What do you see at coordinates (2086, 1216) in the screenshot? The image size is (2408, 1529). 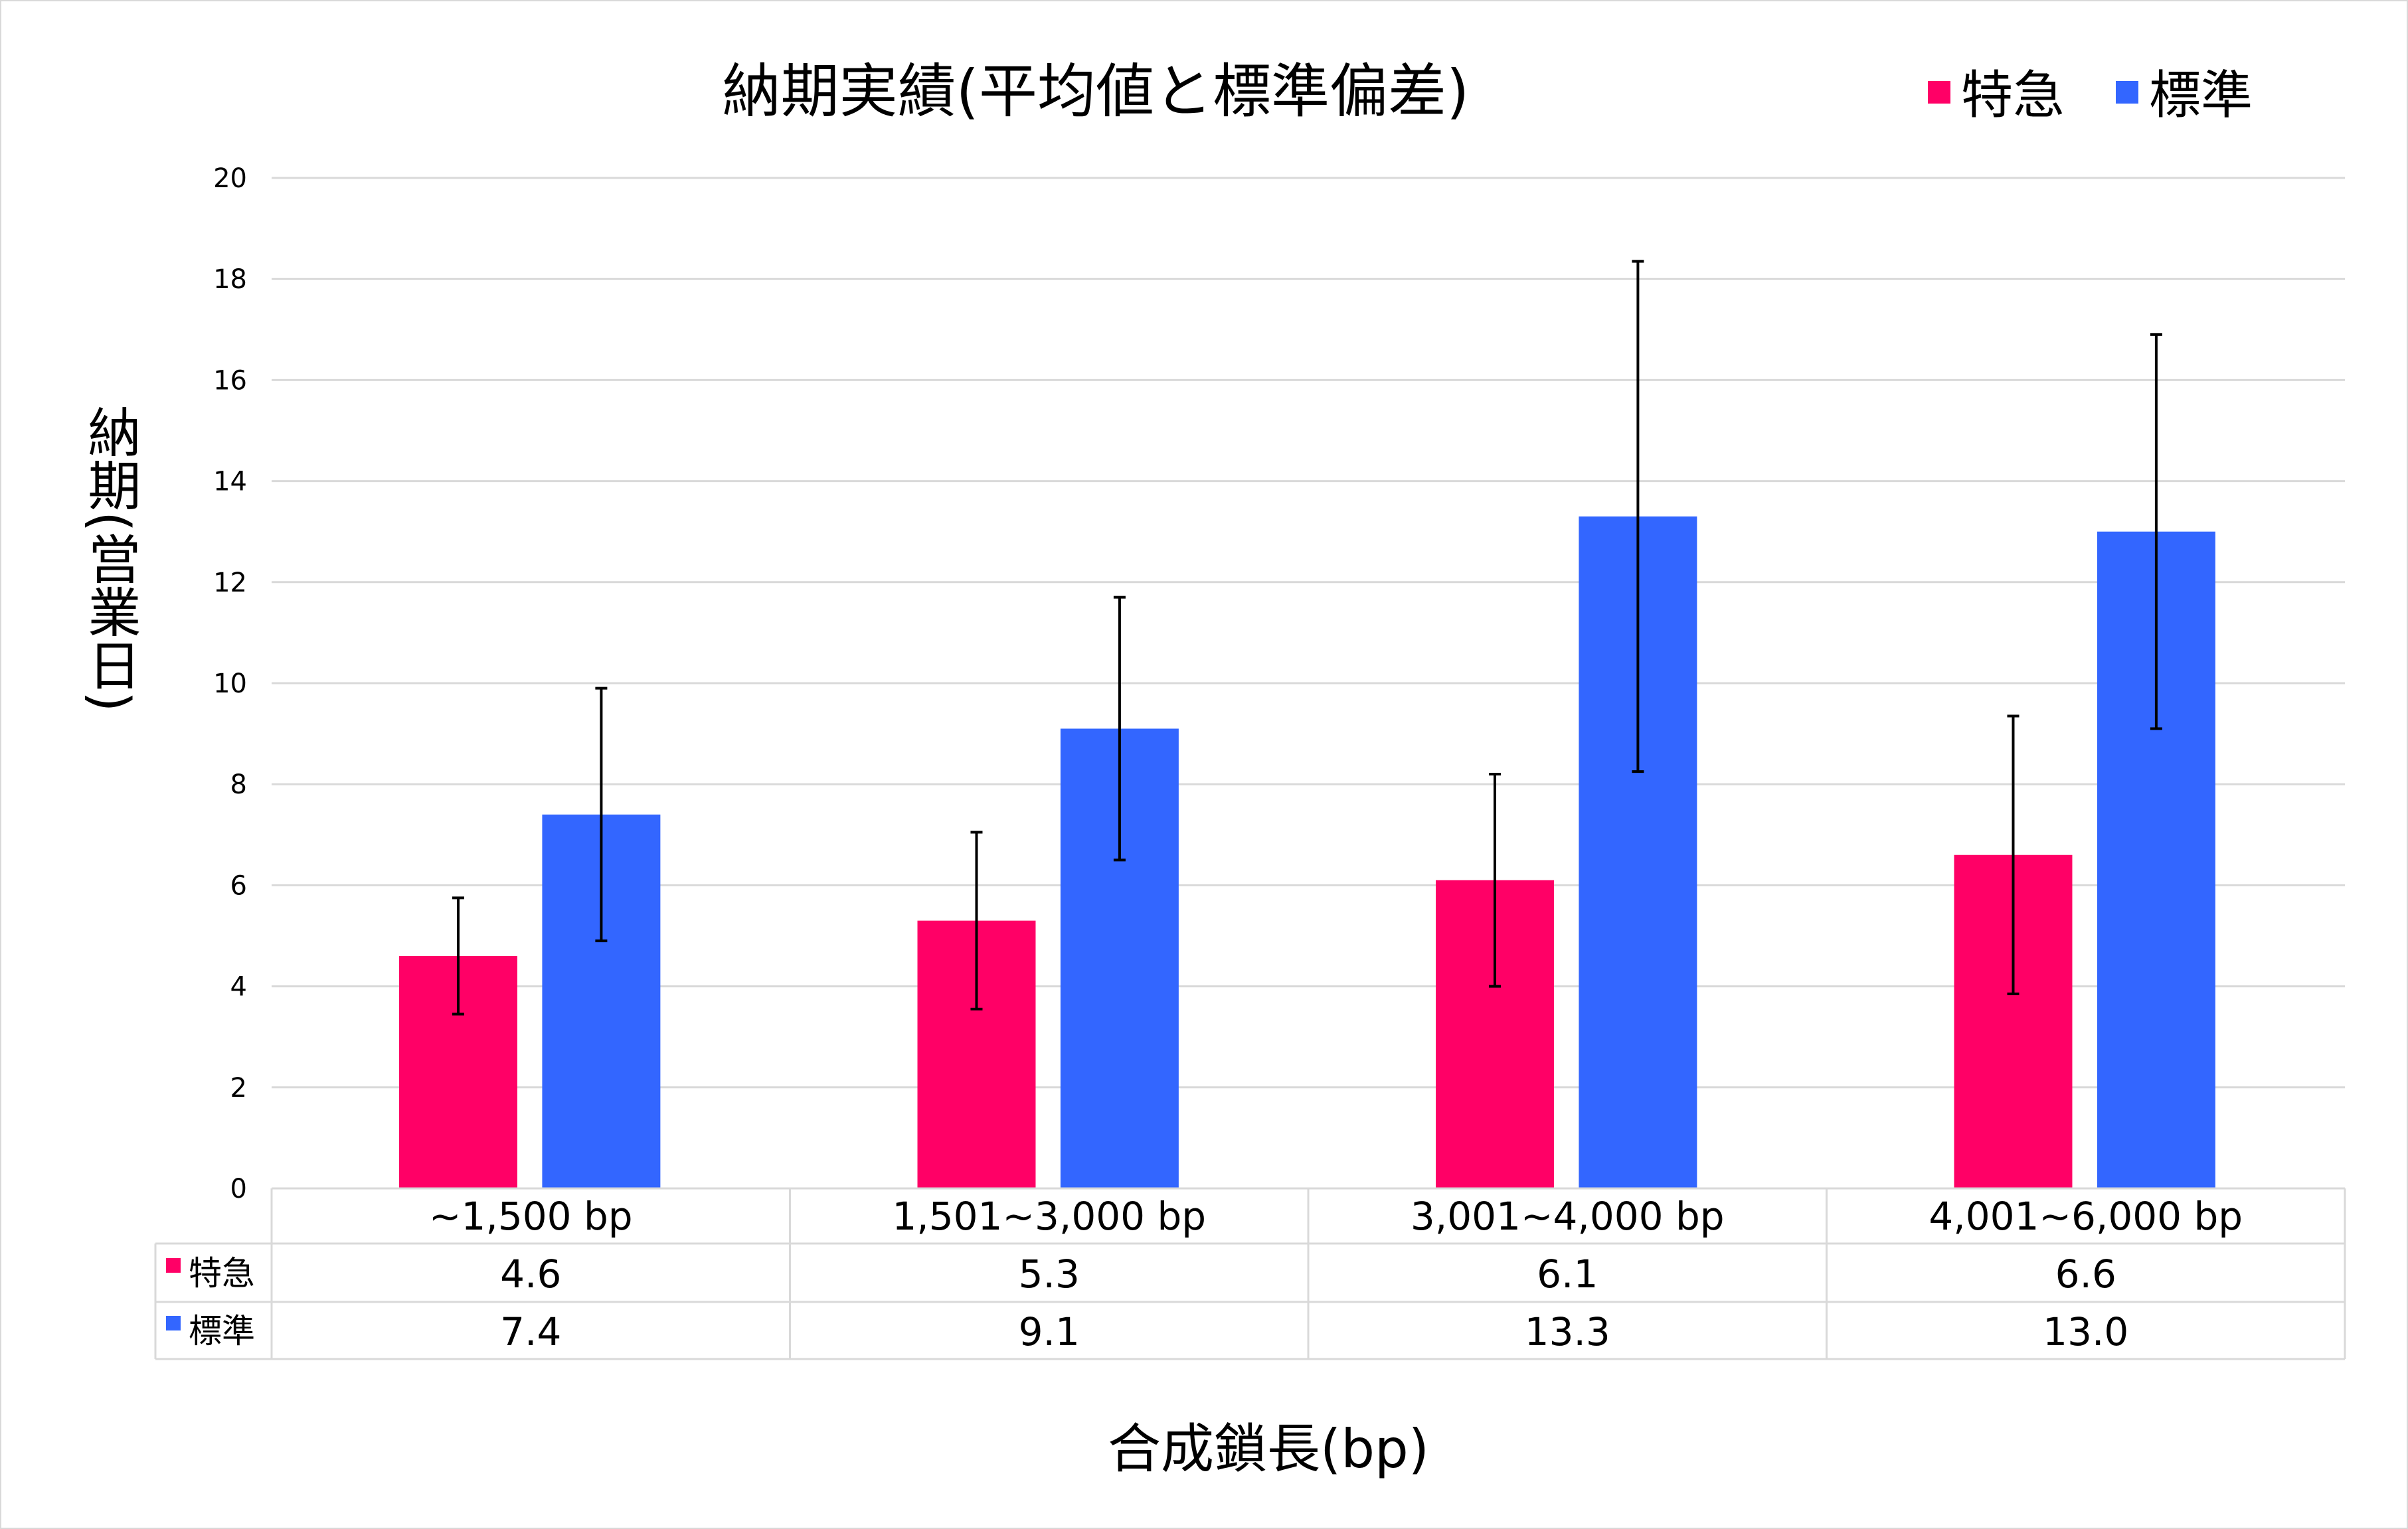 I see `x-category-label: 4,001~6,000 bp` at bounding box center [2086, 1216].